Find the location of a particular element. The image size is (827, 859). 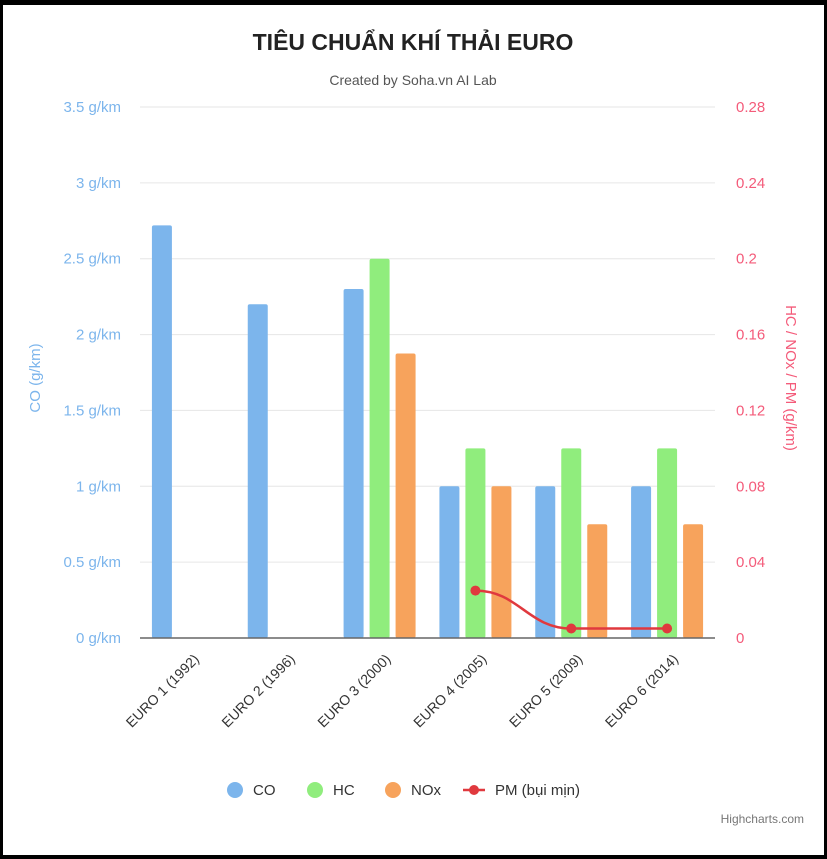

legend-label: CO is located at coordinates (264, 790).